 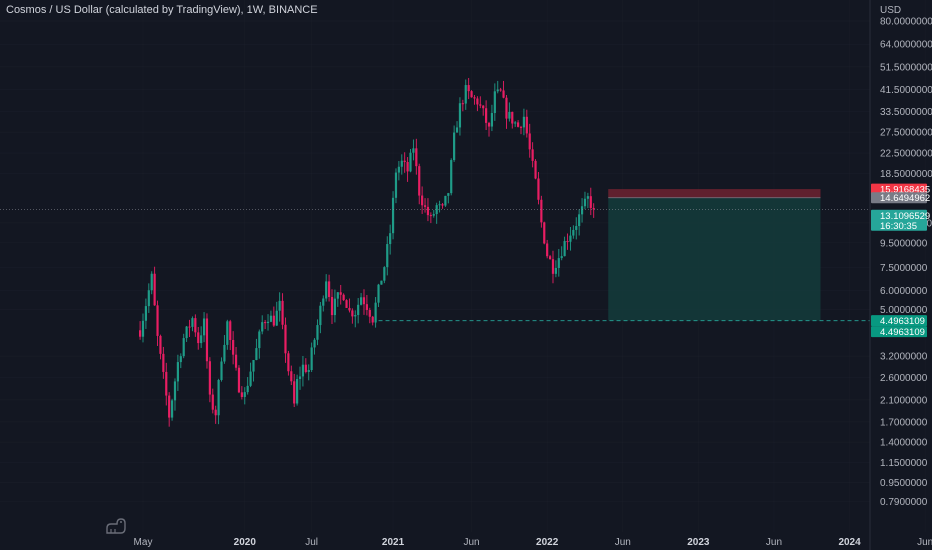 I want to click on time-axis: May 2020 Jul 2021 Jun 2022 Jun 2023 Jun 2024 Jun, so click(x=533, y=542).